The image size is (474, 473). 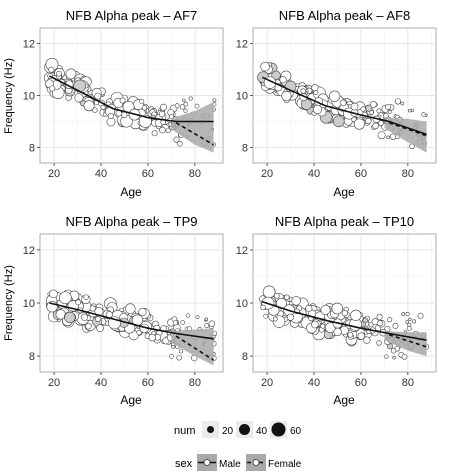 I want to click on legend-size-label-40: 40, so click(x=262, y=431).